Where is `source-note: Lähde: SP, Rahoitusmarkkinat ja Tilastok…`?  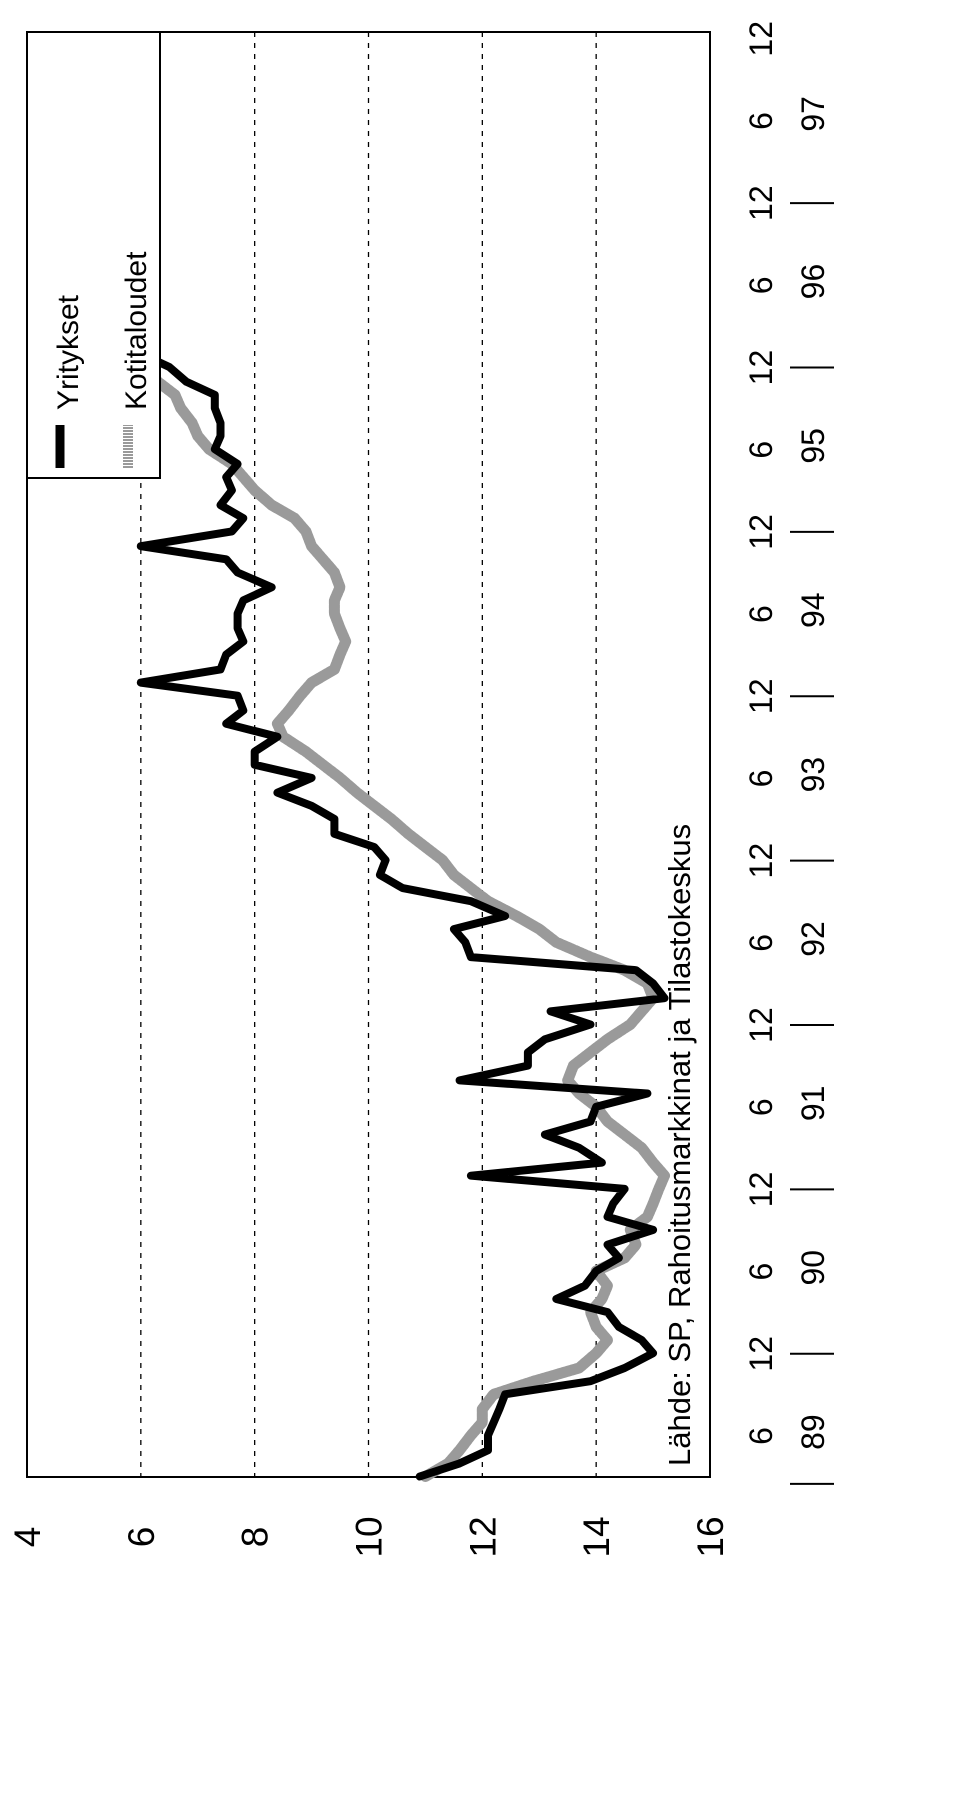 source-note: Lähde: SP, Rahoitusmarkkinat ja Tilastok… is located at coordinates (679, 1145).